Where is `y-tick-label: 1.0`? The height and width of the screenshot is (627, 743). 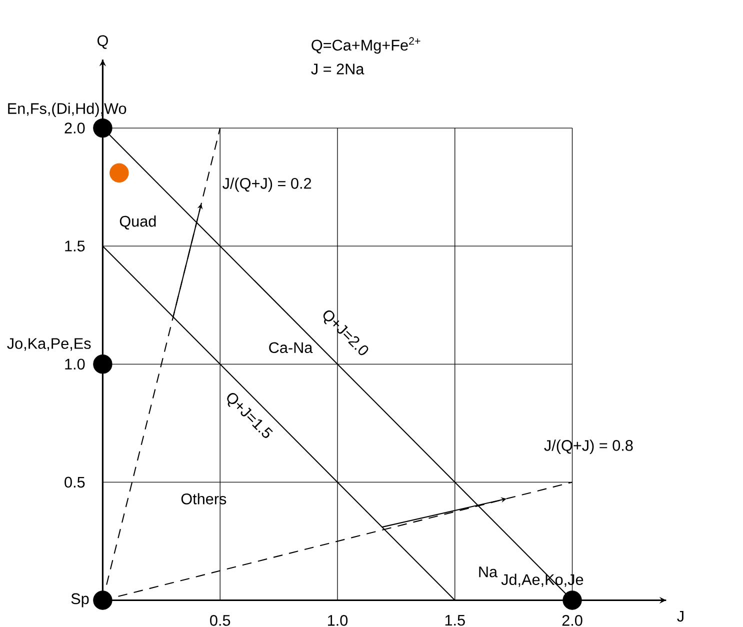 y-tick-label: 1.0 is located at coordinates (75, 364).